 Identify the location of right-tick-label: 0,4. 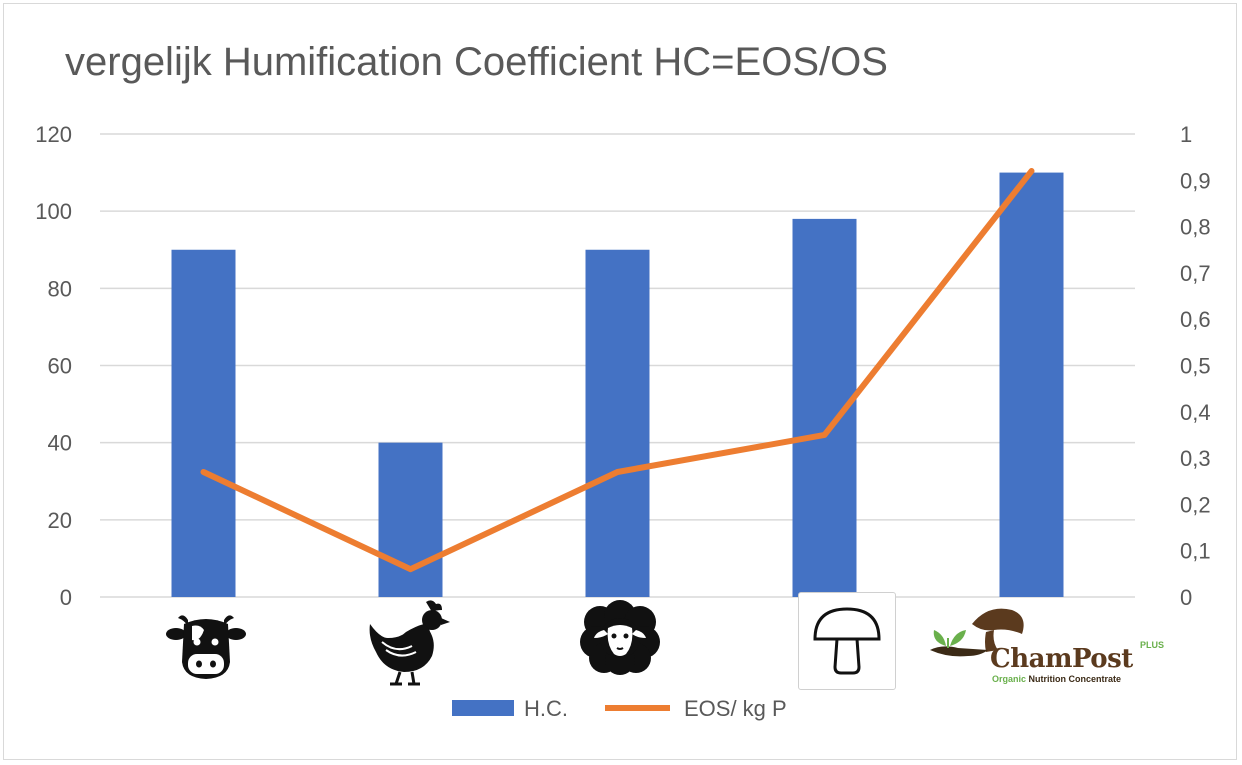
(1195, 412).